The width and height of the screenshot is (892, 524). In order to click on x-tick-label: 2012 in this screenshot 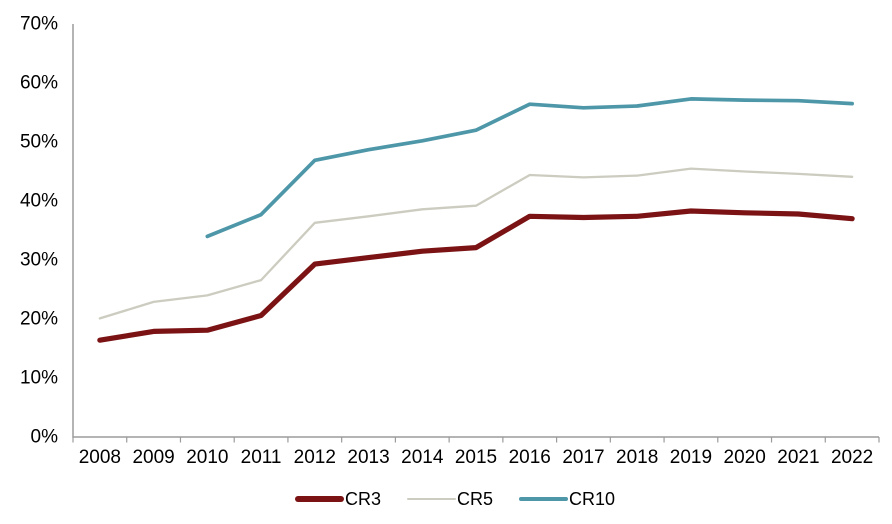, I will do `click(315, 457)`.